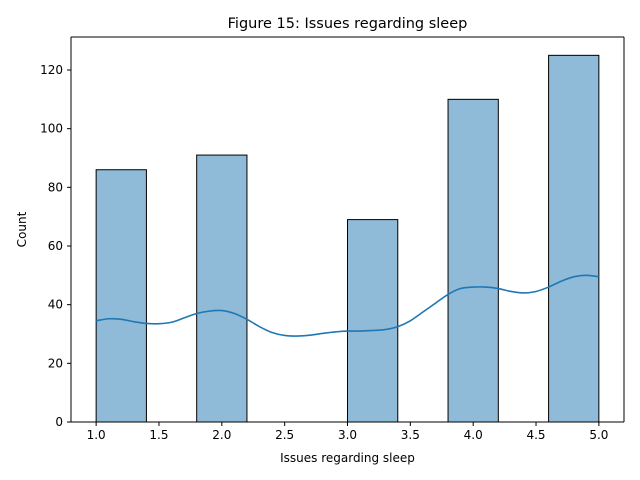  Describe the element at coordinates (598, 435) in the screenshot. I see `x-tick-label: 5.0` at that location.